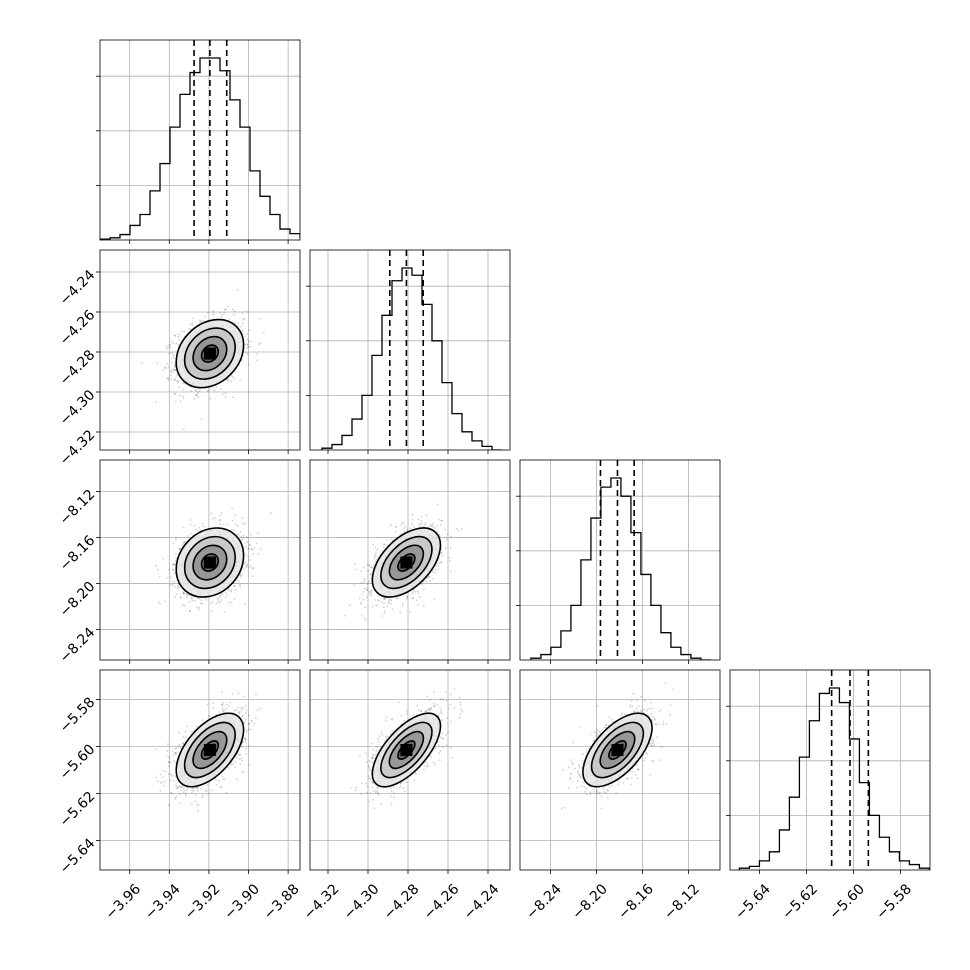 This screenshot has height=970, width=970. Describe the element at coordinates (200, 350) in the screenshot. I see `axes-frame` at that location.